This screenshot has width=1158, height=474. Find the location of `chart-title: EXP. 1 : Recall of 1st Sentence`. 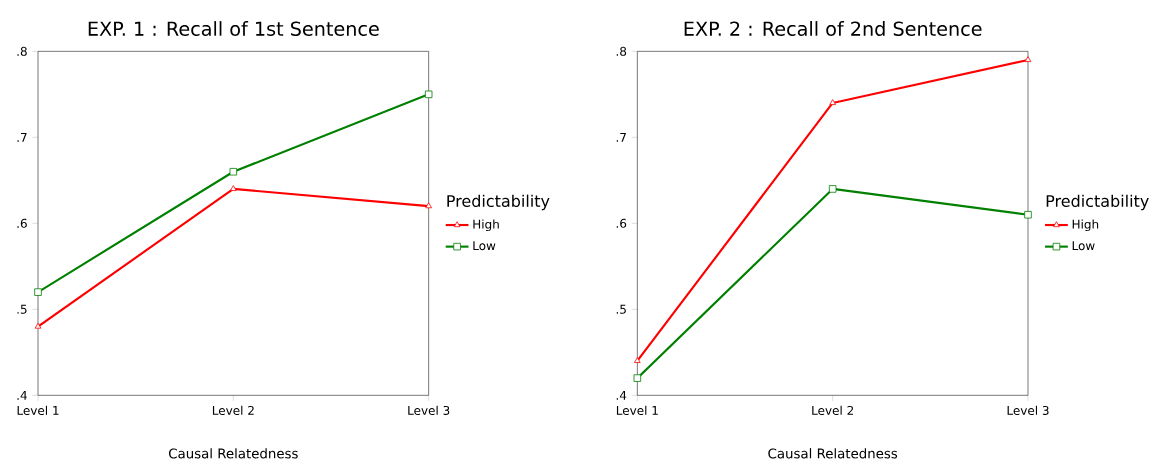

chart-title: EXP. 1 : Recall of 1st Sentence is located at coordinates (233, 28).